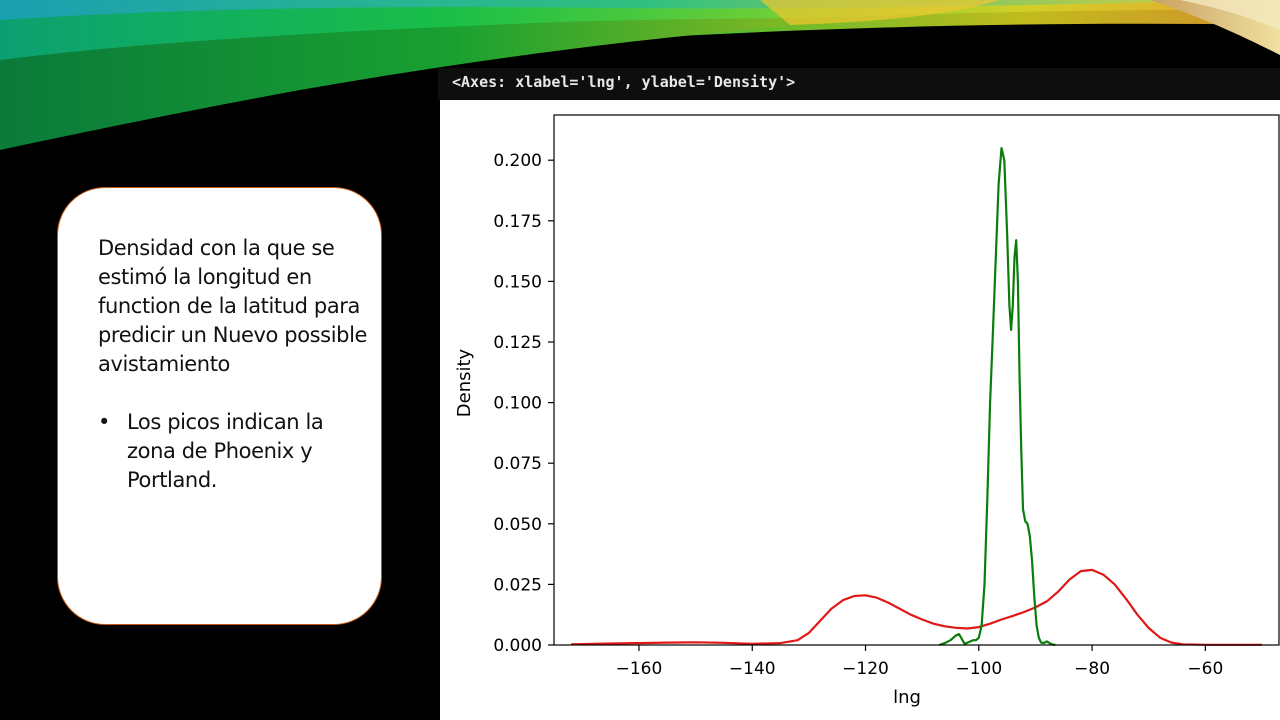 This screenshot has width=1280, height=720. Describe the element at coordinates (517, 222) in the screenshot. I see `y-tick-label: 0.175` at that location.